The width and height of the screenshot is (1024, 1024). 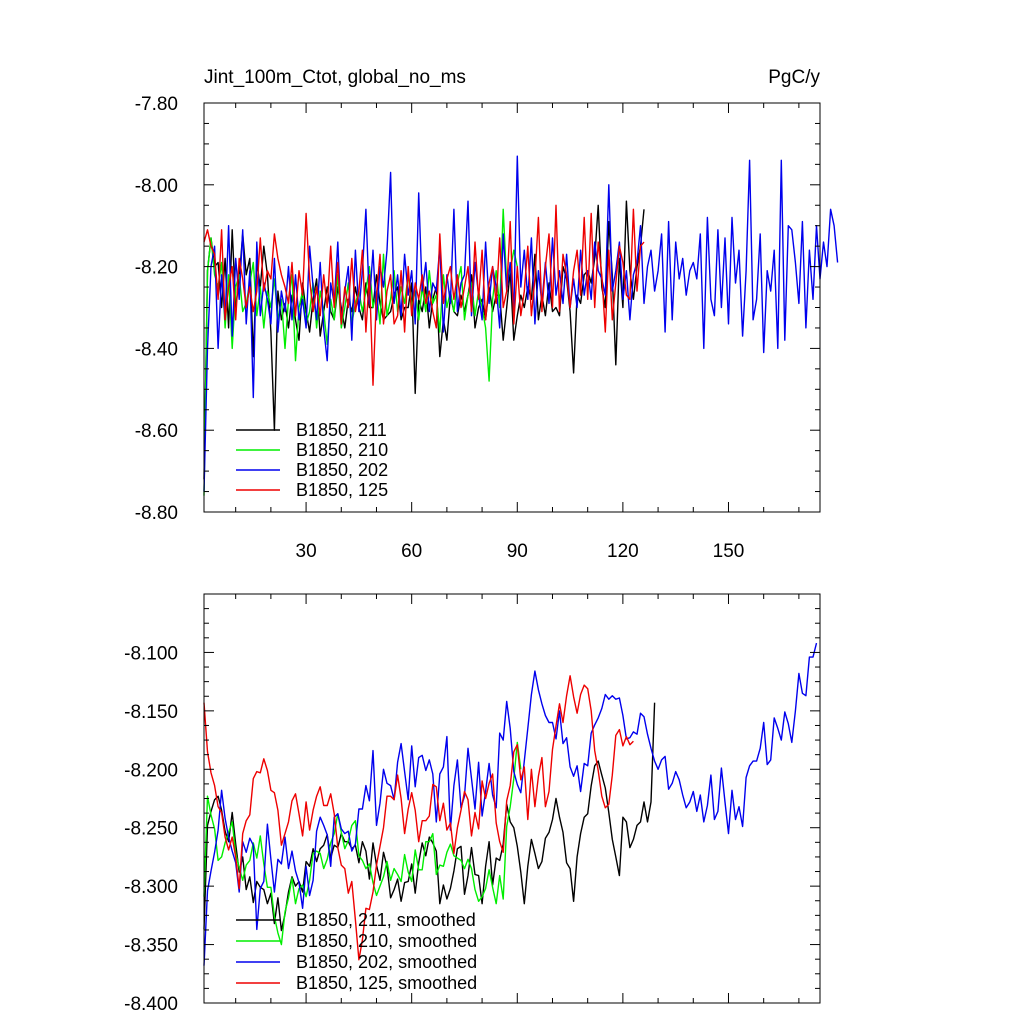 I want to click on legend-label-b1850-210: B1850, 210, so click(x=342, y=450).